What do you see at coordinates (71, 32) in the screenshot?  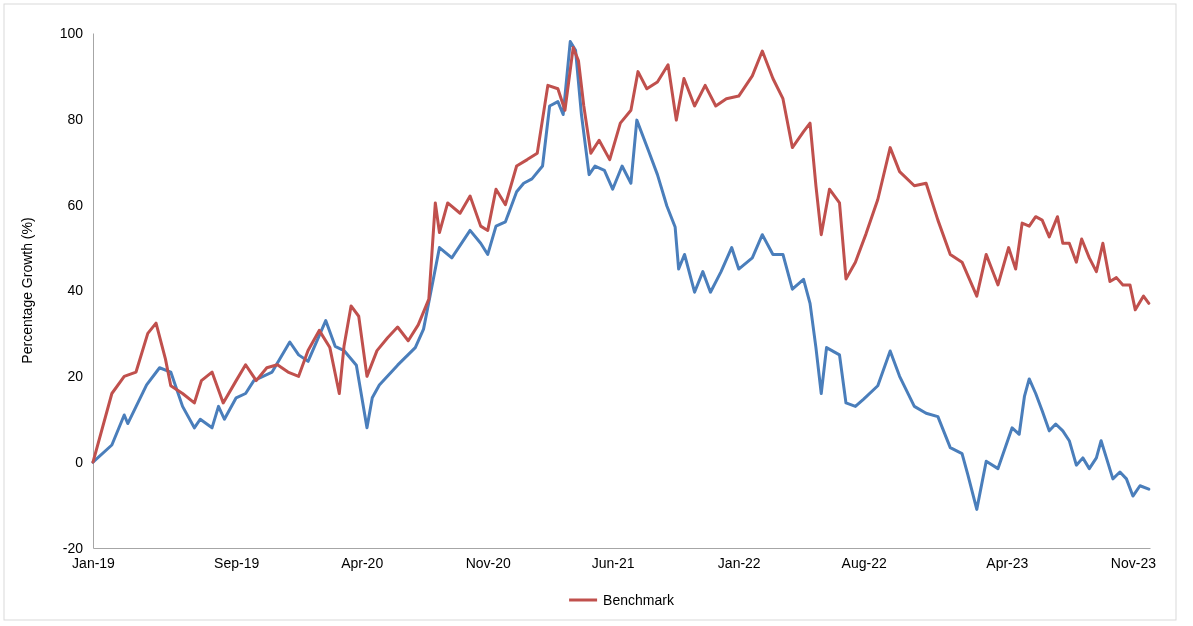 I see `y-tick-label: 100` at bounding box center [71, 32].